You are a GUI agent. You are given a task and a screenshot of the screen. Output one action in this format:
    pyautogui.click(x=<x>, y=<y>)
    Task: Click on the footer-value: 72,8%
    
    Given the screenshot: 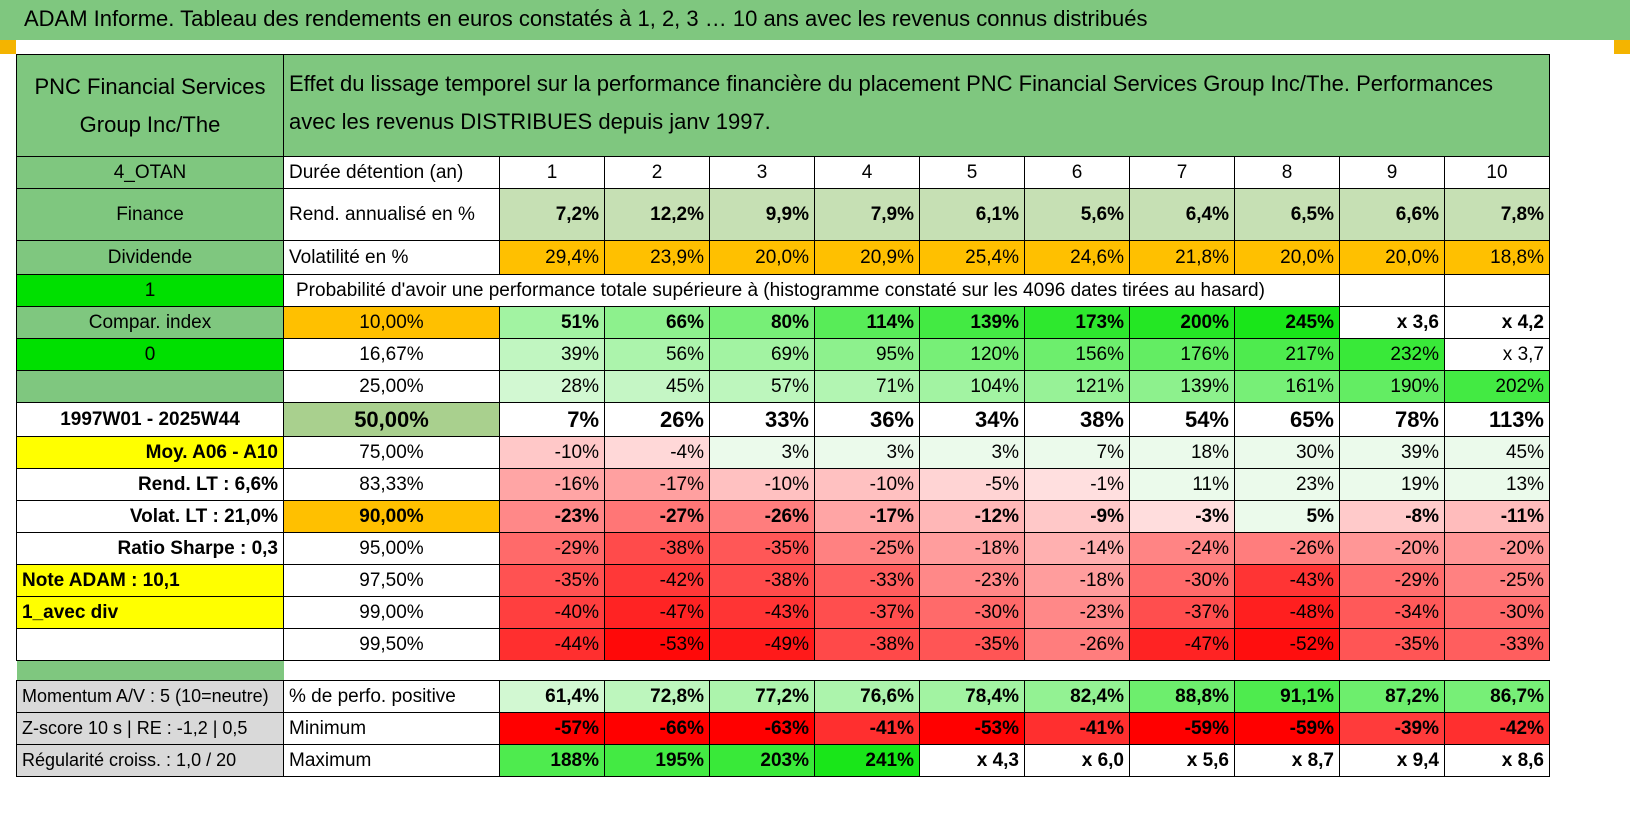 What is the action you would take?
    pyautogui.click(x=657, y=696)
    